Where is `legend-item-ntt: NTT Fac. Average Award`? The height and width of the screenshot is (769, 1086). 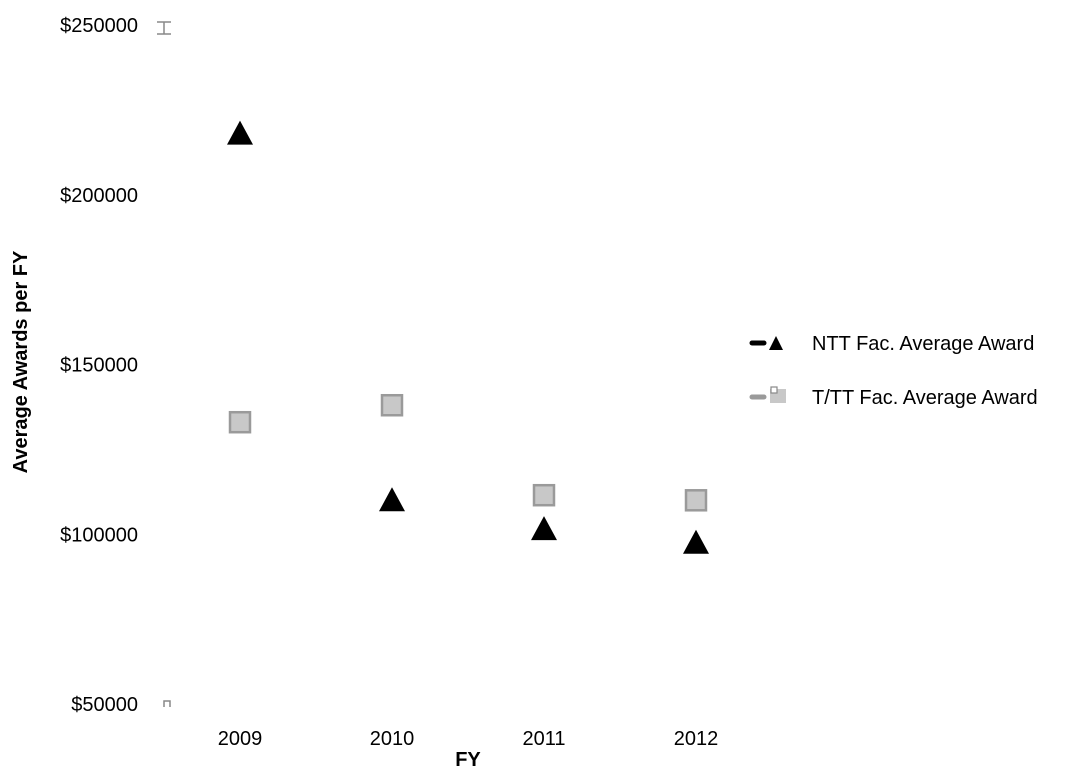 legend-item-ntt: NTT Fac. Average Award is located at coordinates (891, 344).